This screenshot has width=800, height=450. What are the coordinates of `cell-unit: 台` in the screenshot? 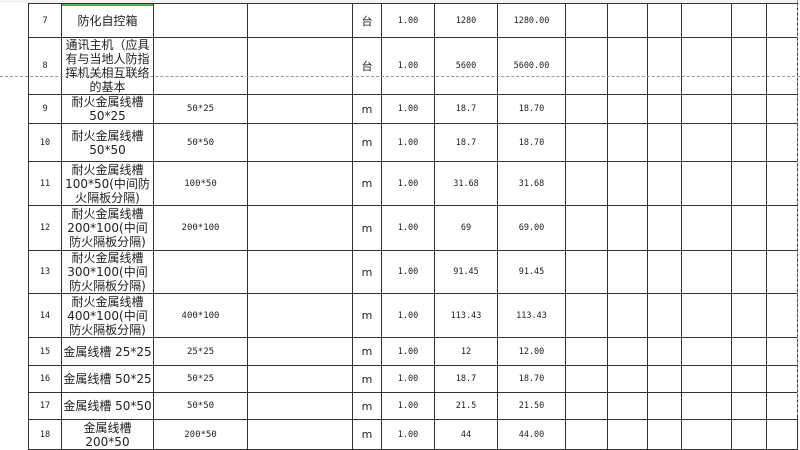 It's located at (367, 66).